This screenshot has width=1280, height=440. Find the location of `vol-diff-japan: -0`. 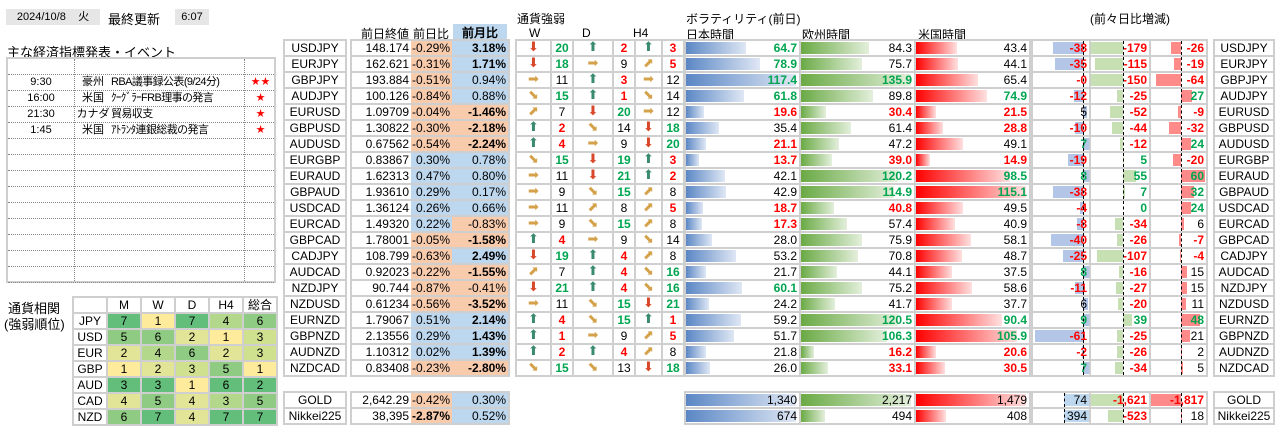

vol-diff-japan: -0 is located at coordinates (1061, 80).